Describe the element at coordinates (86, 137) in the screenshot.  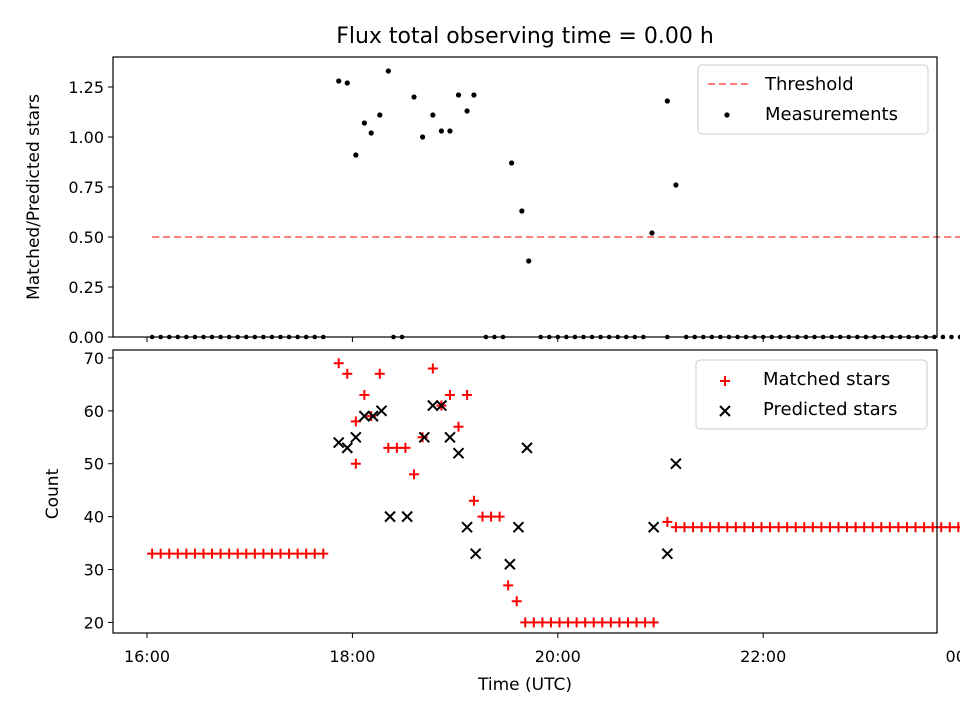
I see `top-y-tick-label: 1.00` at that location.